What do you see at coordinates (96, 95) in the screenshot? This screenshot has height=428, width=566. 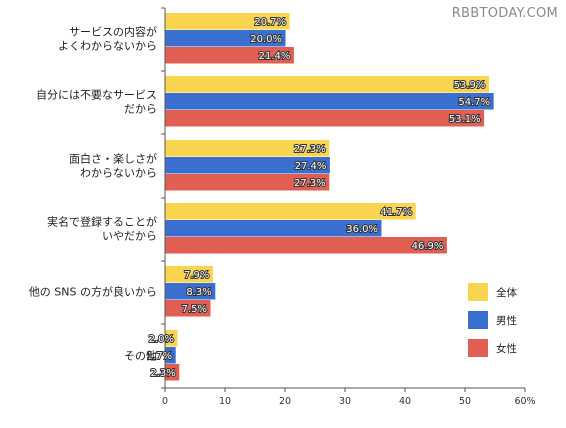 I see `category-label: 自分には不要なサービス` at bounding box center [96, 95].